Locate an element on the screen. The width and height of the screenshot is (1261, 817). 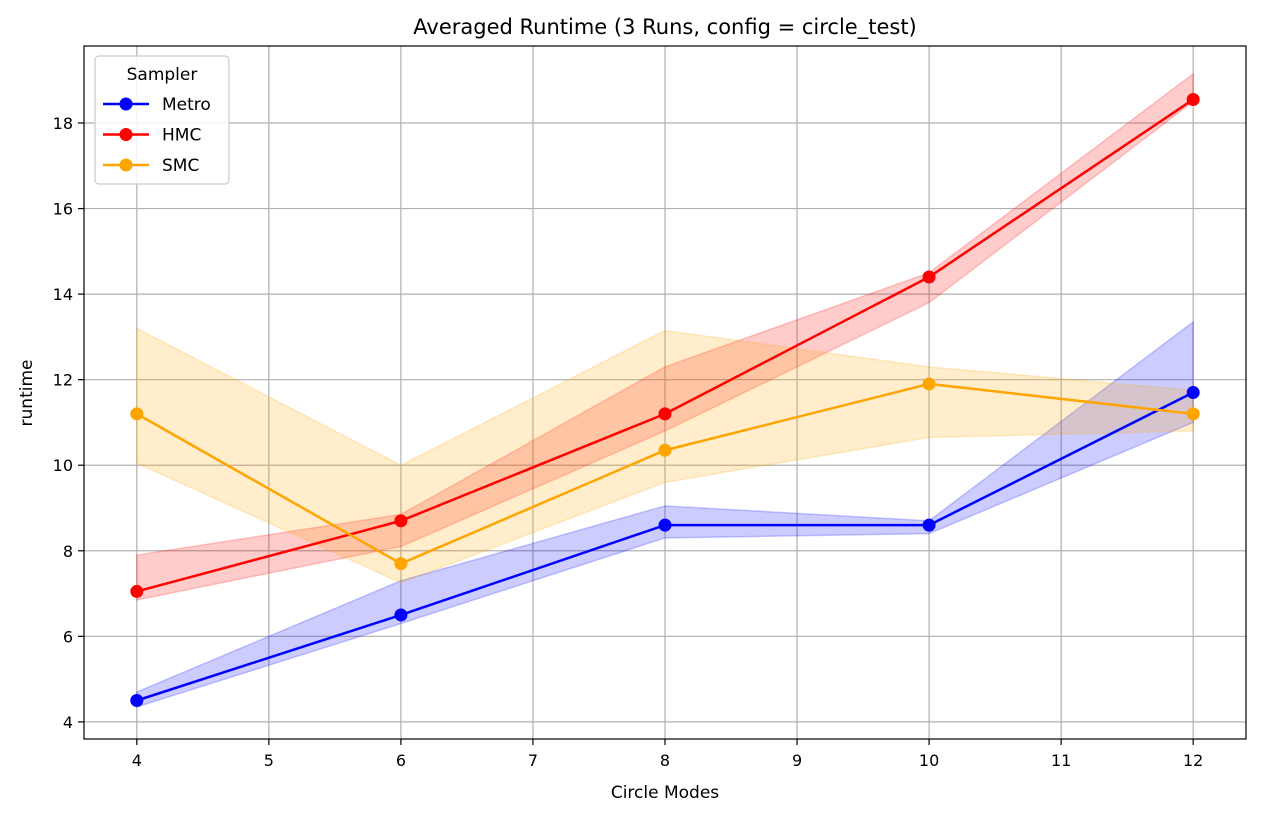
x-tick-label: 8 is located at coordinates (665, 760).